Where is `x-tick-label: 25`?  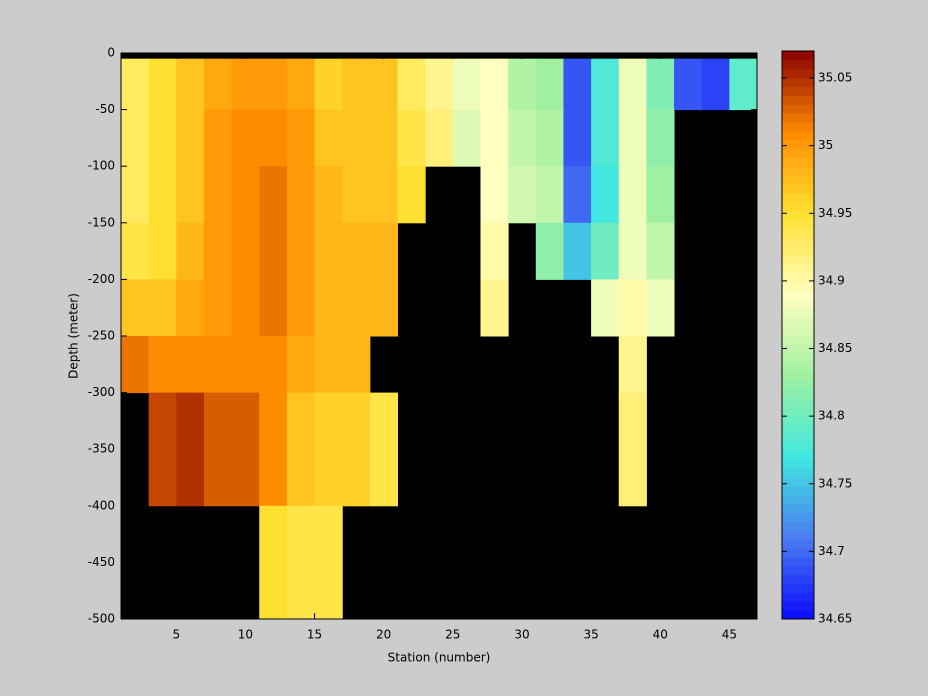
x-tick-label: 25 is located at coordinates (452, 635).